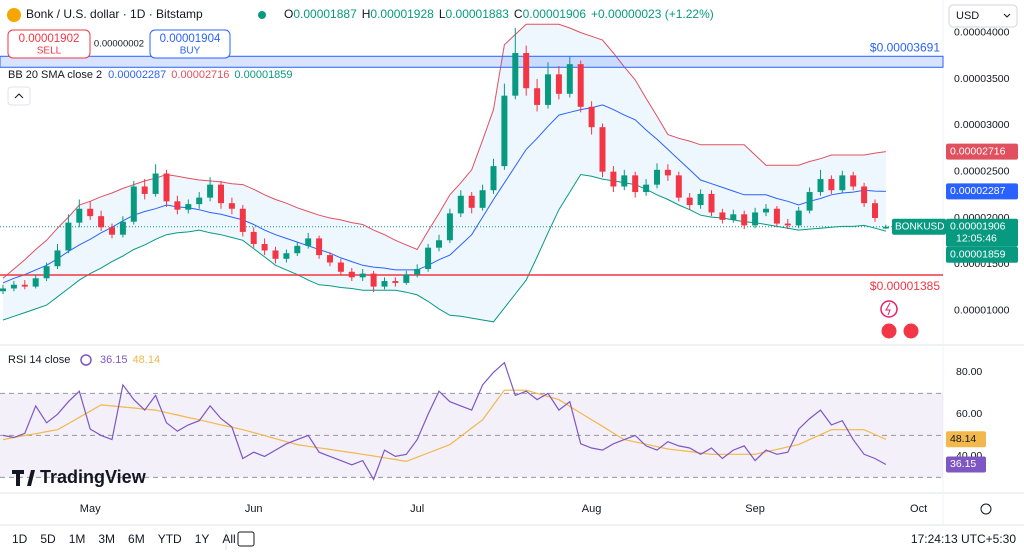 The height and width of the screenshot is (556, 1024). I want to click on symbol-pill: BONKUSD, so click(919, 226).